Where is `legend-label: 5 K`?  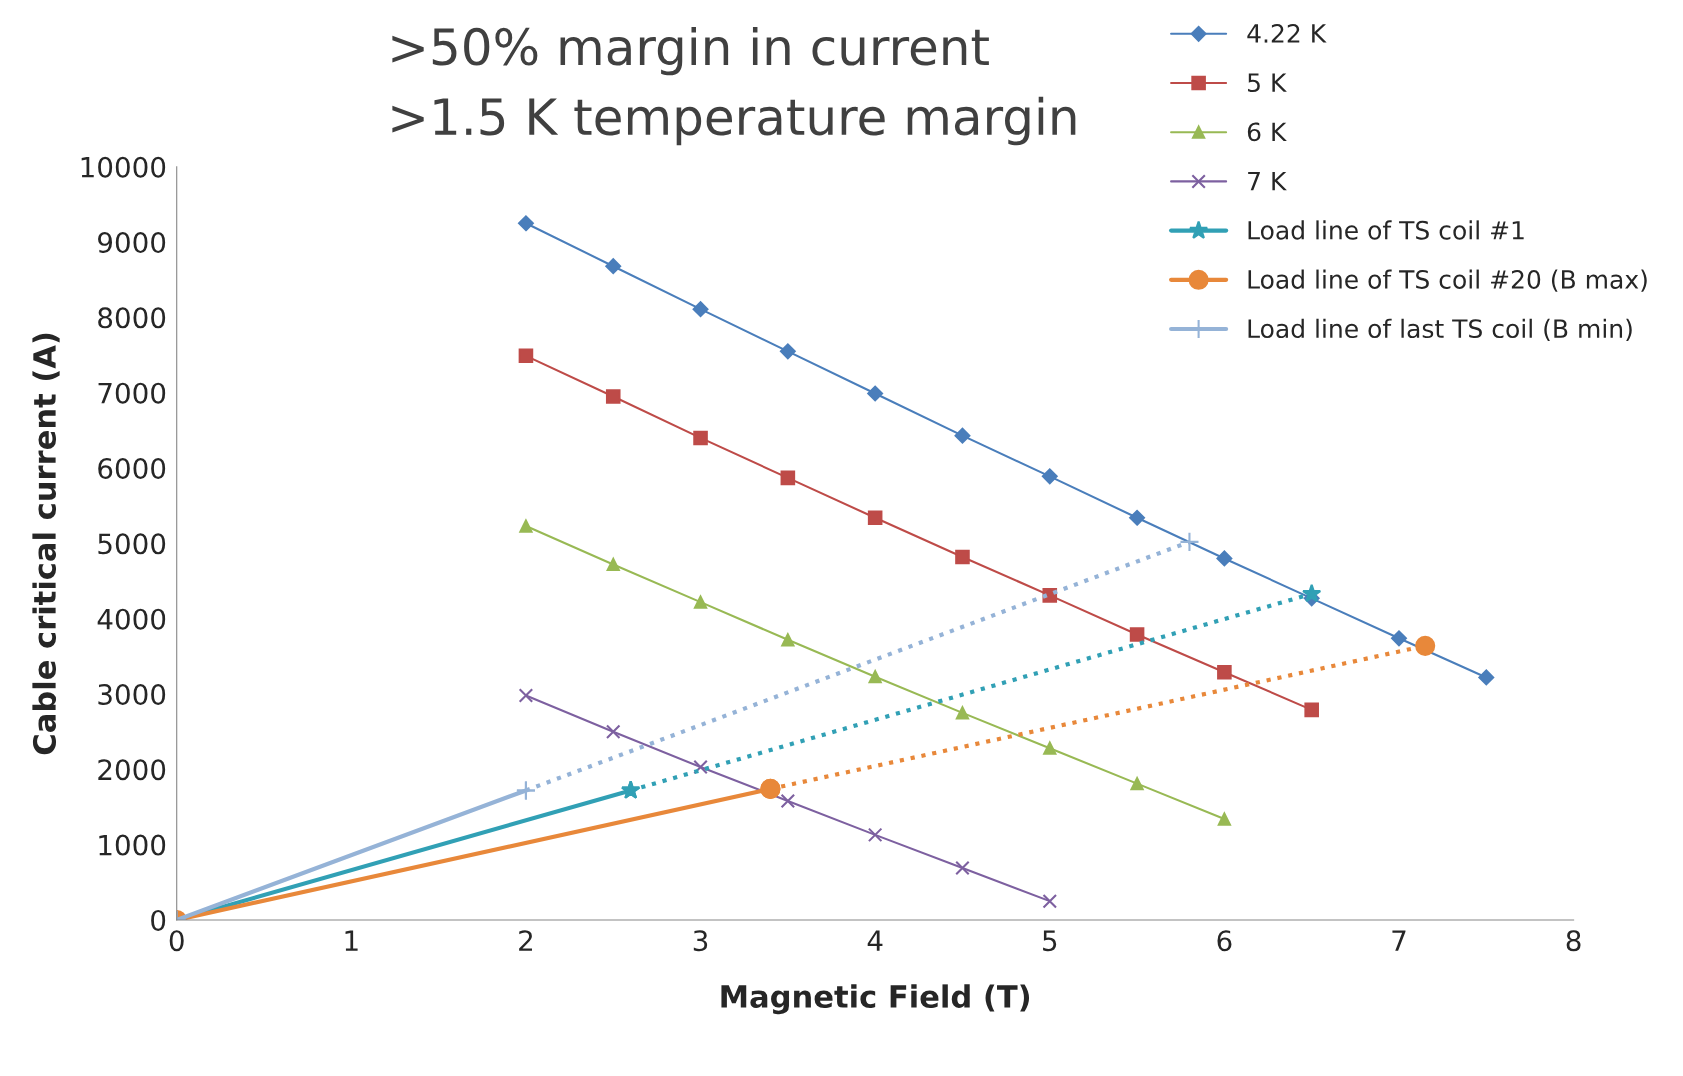
legend-label: 5 K is located at coordinates (1267, 83).